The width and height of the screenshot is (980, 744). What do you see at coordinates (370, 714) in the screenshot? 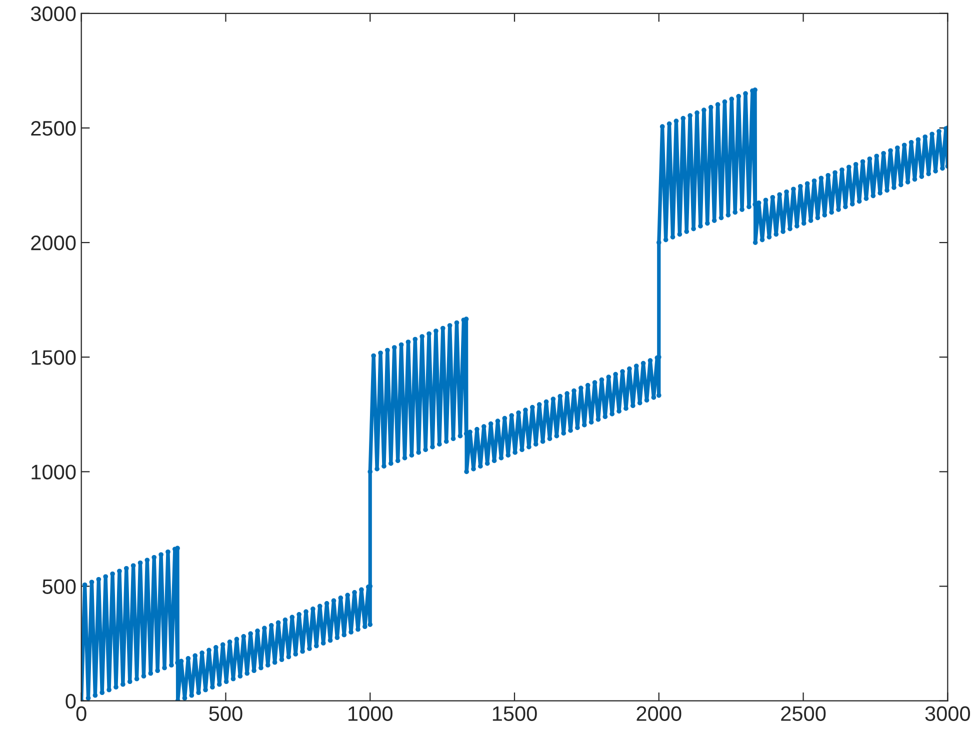
I see `x-tick-label: 1000` at bounding box center [370, 714].